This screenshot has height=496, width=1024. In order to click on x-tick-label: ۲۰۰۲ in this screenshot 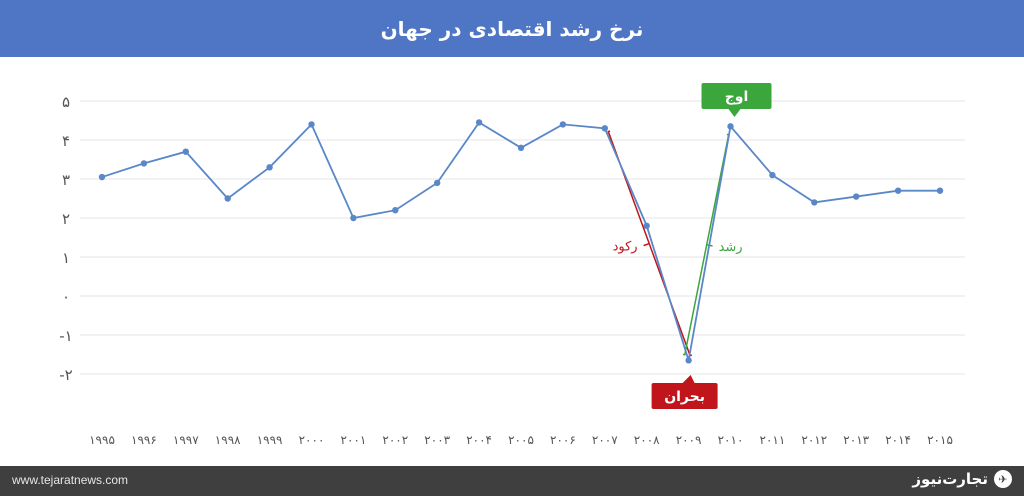, I will do `click(395, 440)`.